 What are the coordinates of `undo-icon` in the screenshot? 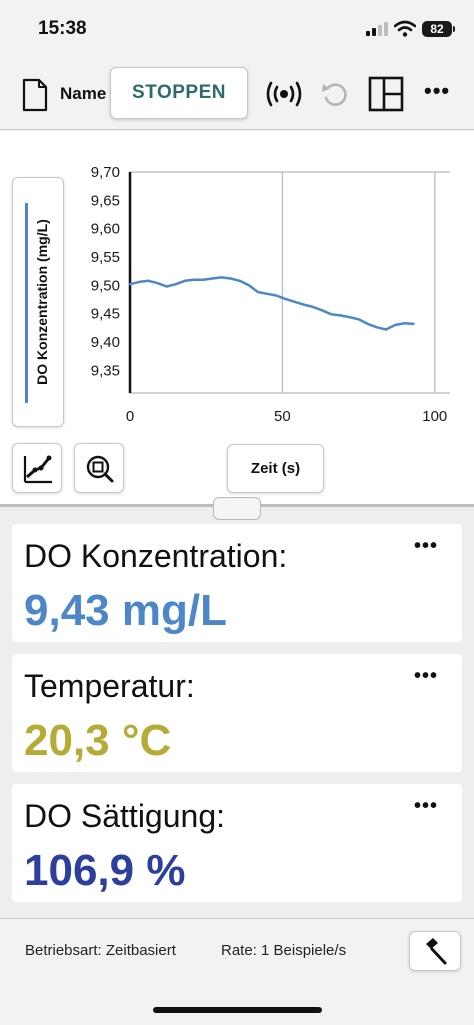 It's located at (335, 94).